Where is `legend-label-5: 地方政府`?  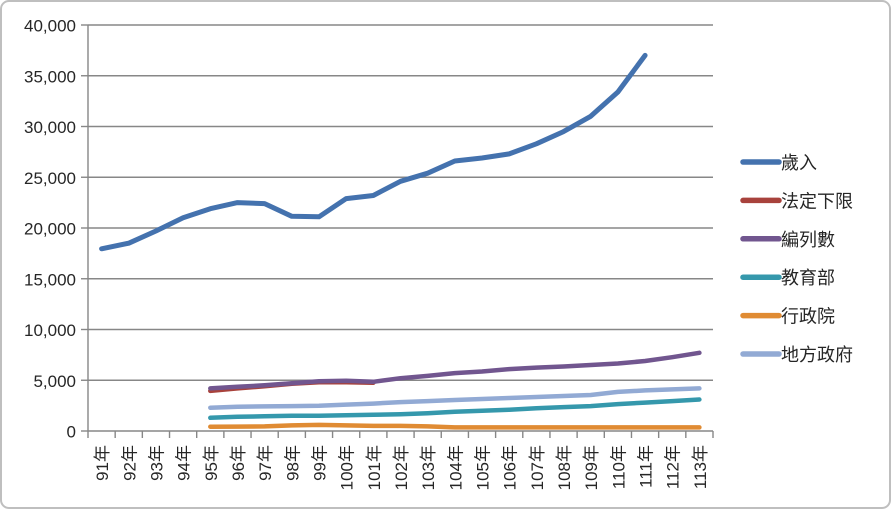 legend-label-5: 地方政府 is located at coordinates (817, 355).